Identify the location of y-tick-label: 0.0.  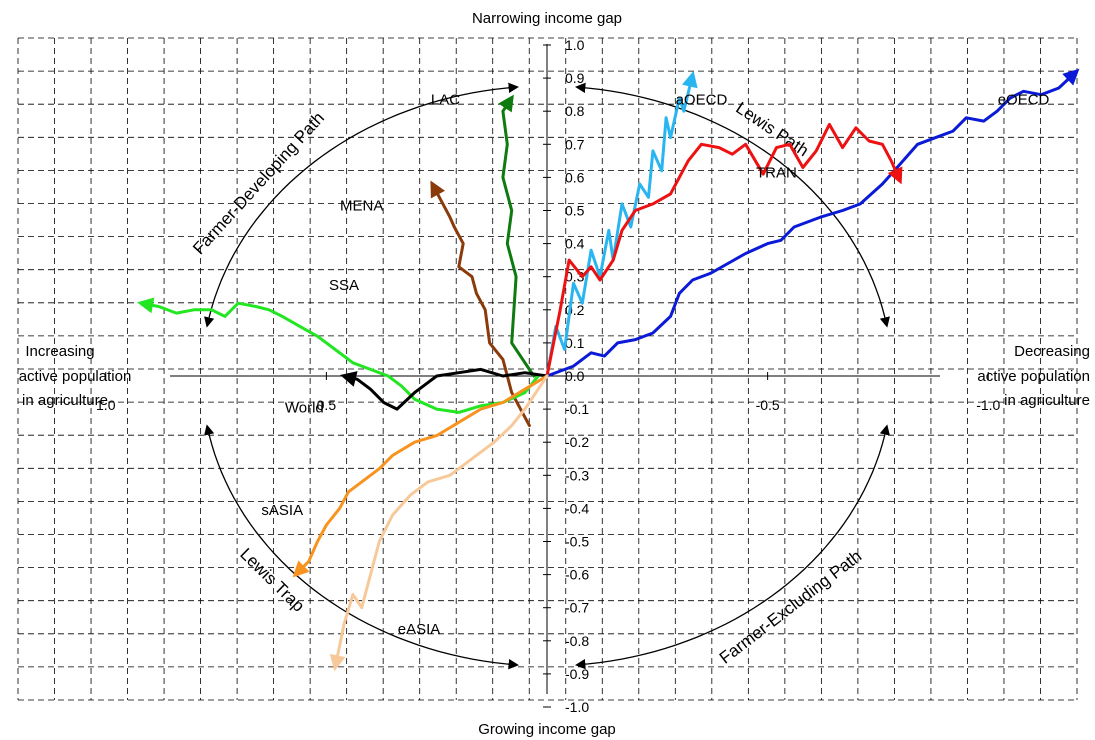
(575, 376).